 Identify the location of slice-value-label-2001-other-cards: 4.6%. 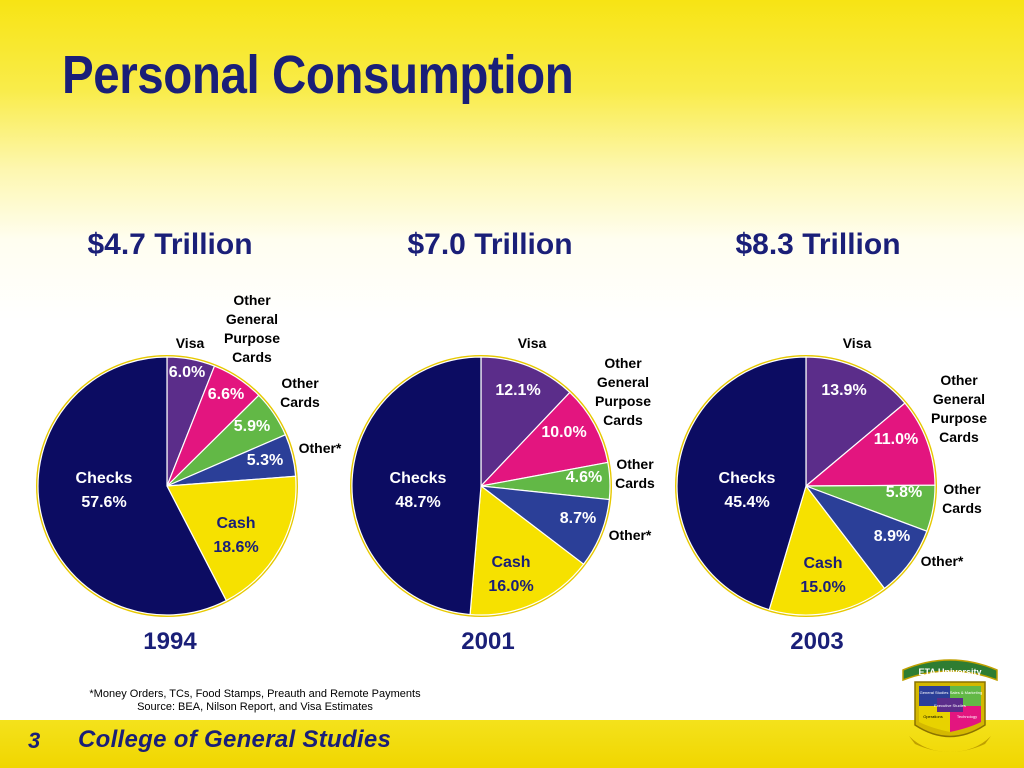
(584, 477).